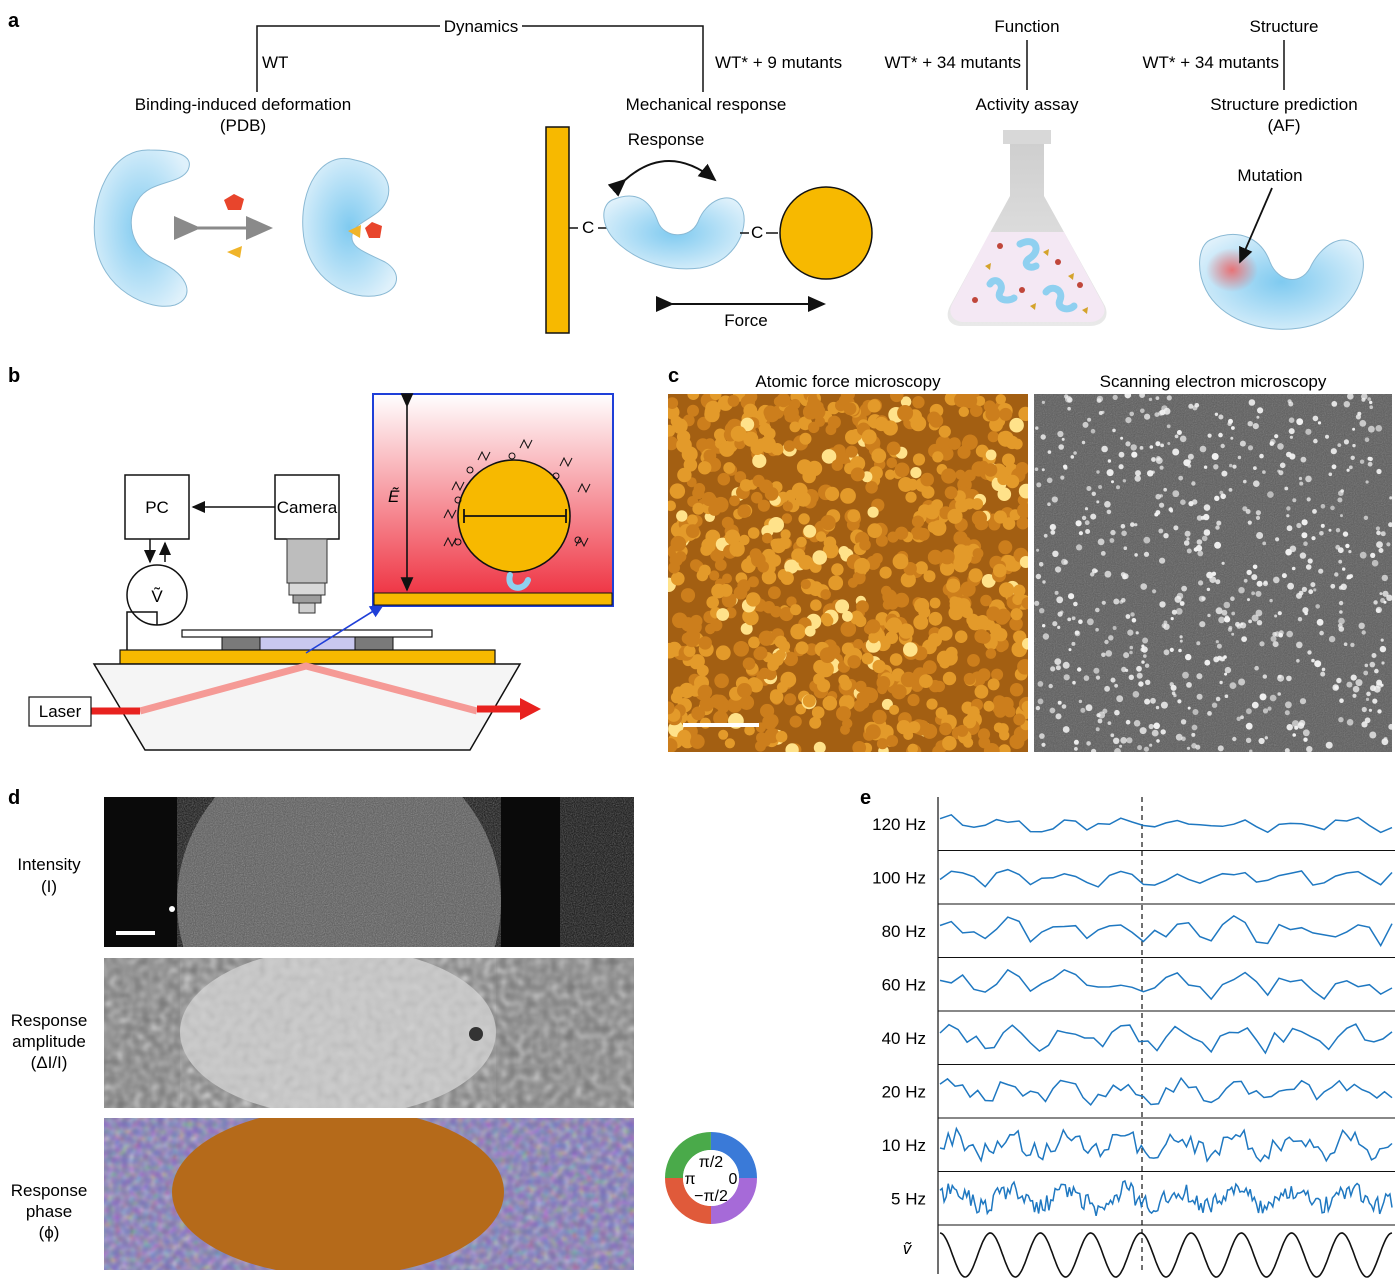  Describe the element at coordinates (1166, 1255) in the screenshot. I see `reference-sine` at that location.